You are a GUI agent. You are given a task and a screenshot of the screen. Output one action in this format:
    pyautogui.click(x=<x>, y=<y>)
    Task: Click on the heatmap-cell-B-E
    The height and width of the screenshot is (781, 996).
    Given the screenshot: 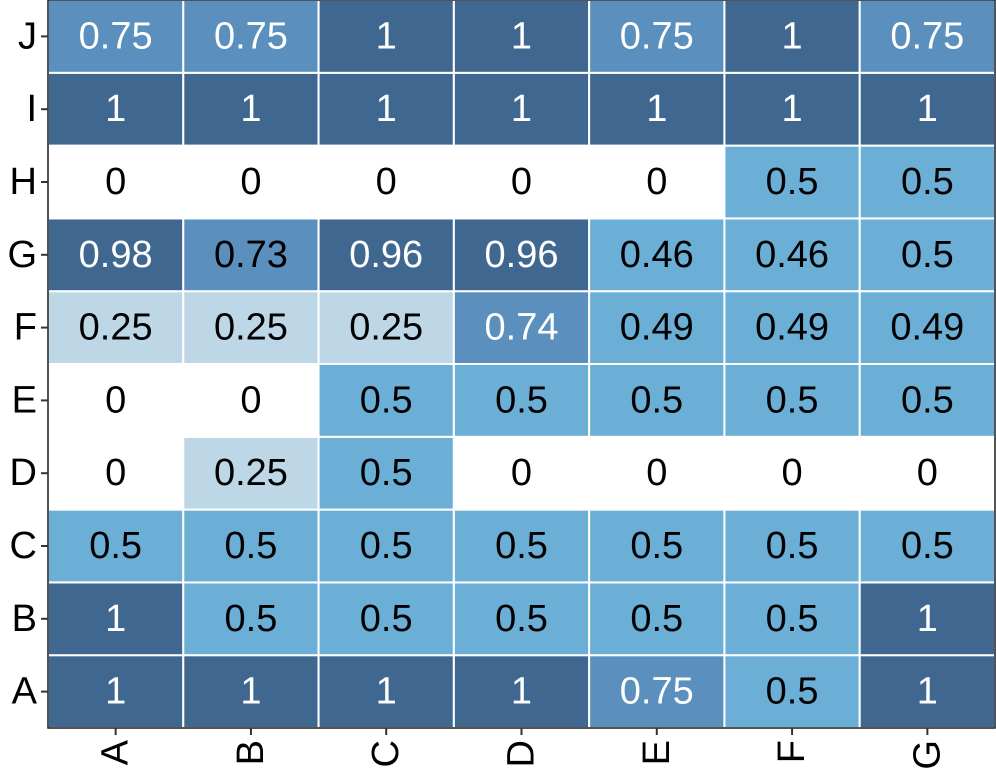 What is the action you would take?
    pyautogui.click(x=657, y=619)
    